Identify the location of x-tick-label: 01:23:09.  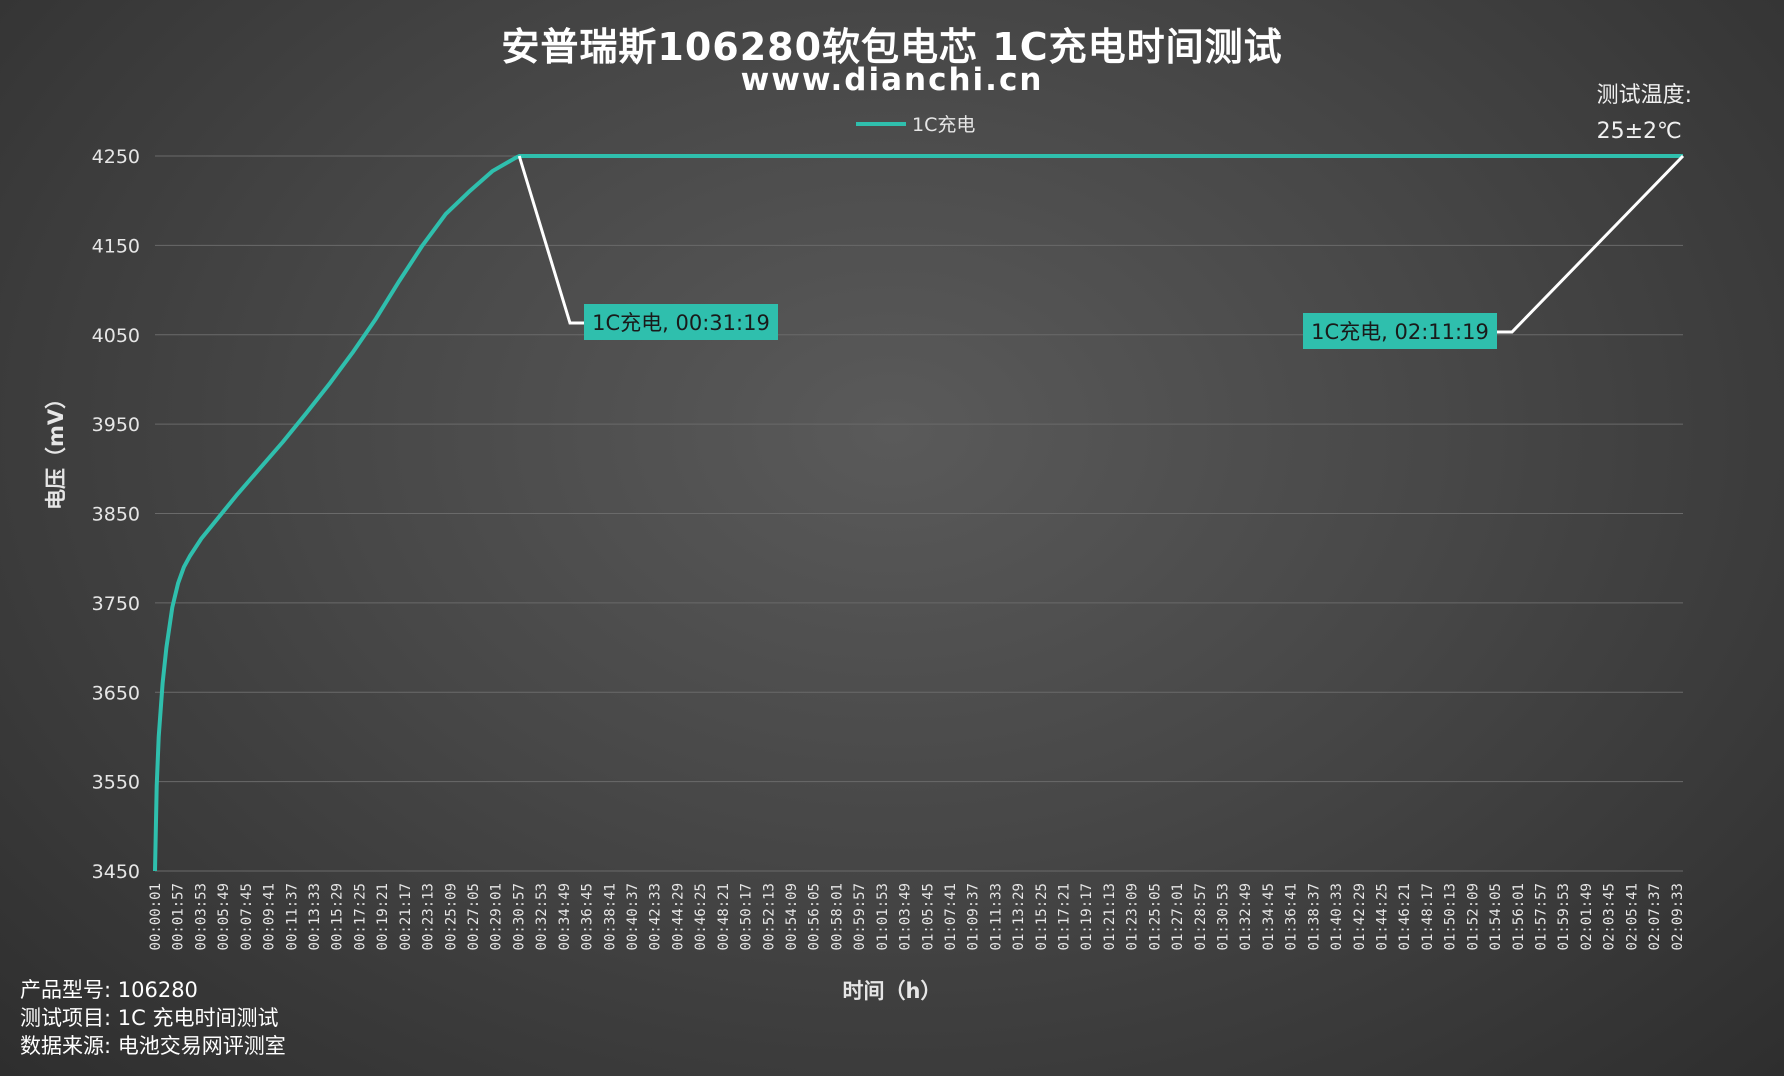
(1133, 916).